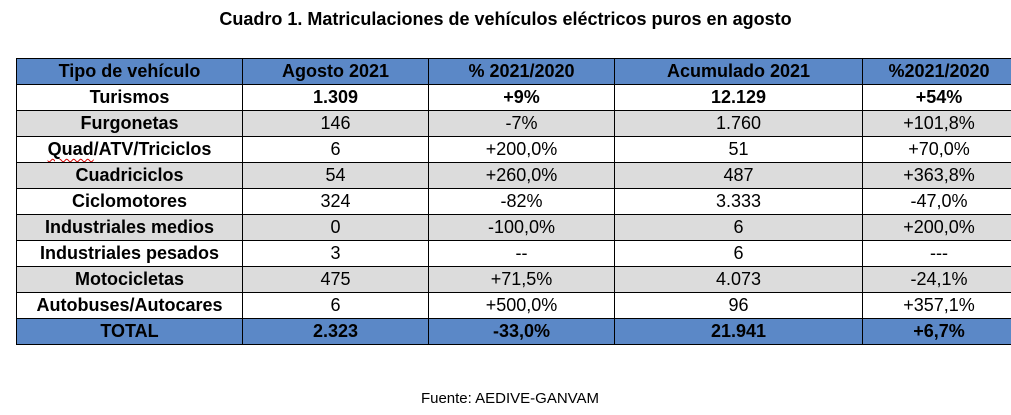 This screenshot has width=1011, height=415. What do you see at coordinates (335, 331) in the screenshot?
I see `total-august: 2.323` at bounding box center [335, 331].